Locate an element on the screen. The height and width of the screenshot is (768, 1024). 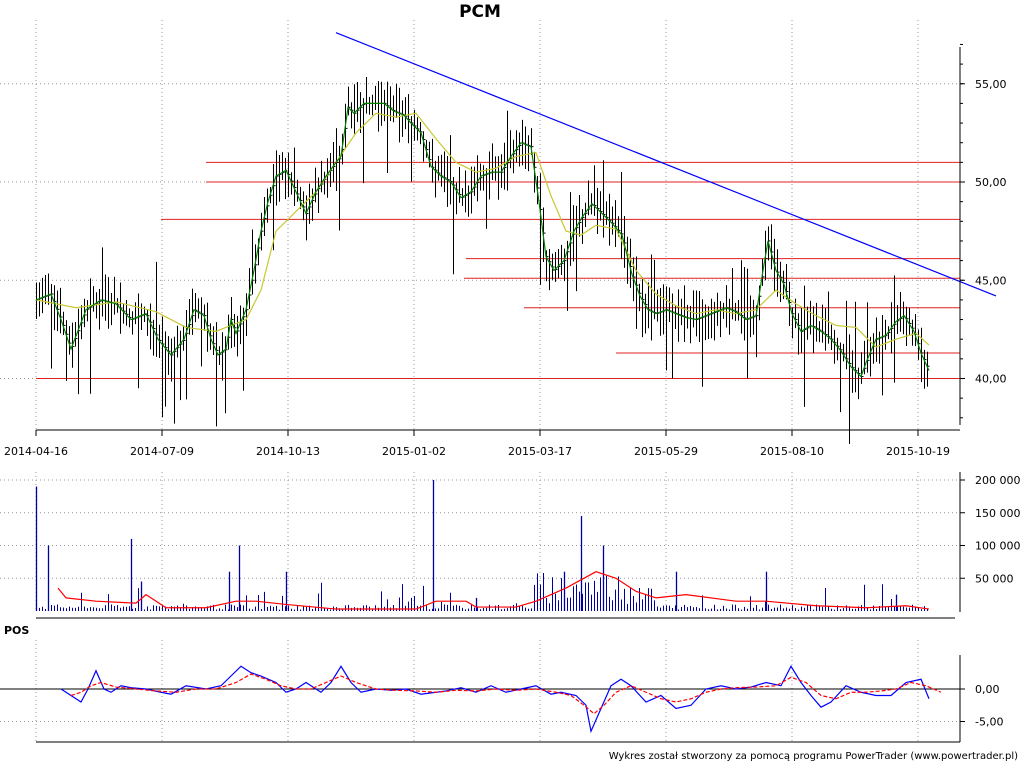
volume-tick-label: 50 000 is located at coordinates (994, 578).